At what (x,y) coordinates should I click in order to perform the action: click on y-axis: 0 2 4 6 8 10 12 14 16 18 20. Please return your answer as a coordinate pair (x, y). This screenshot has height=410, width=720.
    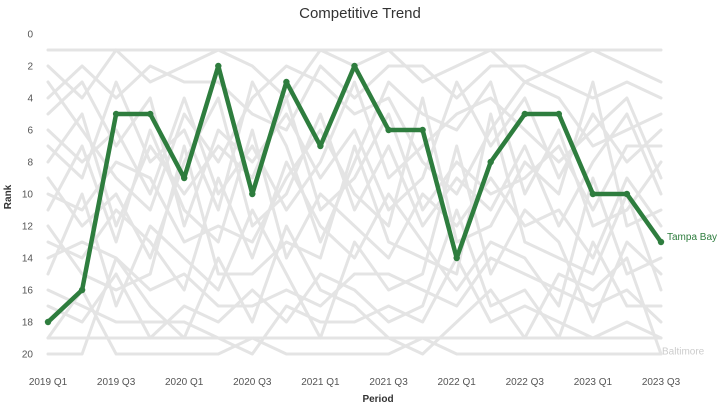
    Looking at the image, I should click on (28, 195).